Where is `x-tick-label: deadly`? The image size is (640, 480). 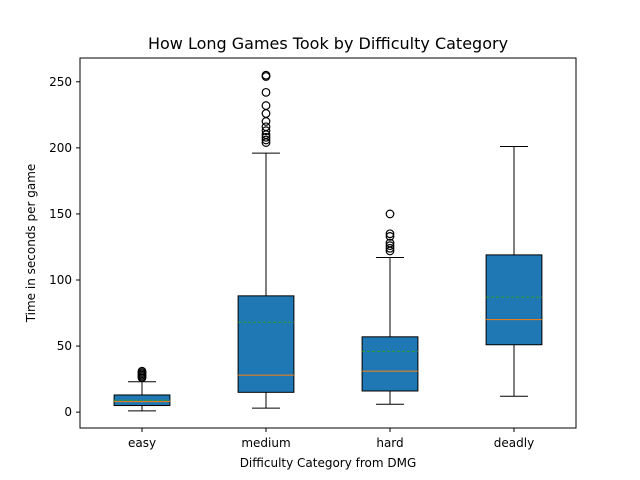
x-tick-label: deadly is located at coordinates (514, 443).